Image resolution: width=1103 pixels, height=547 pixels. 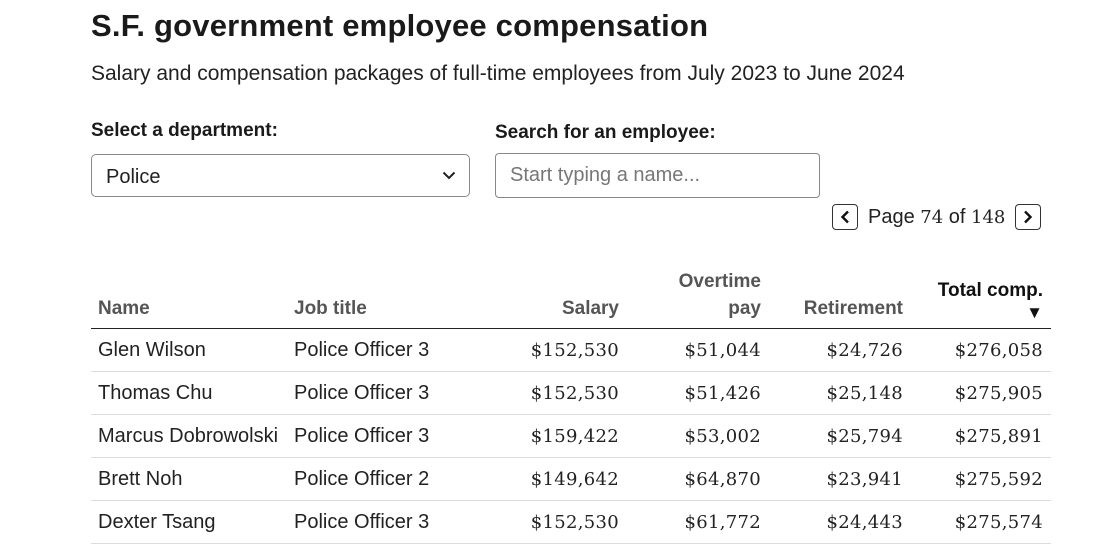 What do you see at coordinates (189, 436) in the screenshot?
I see `cell-name: Marcus Dobrowolski` at bounding box center [189, 436].